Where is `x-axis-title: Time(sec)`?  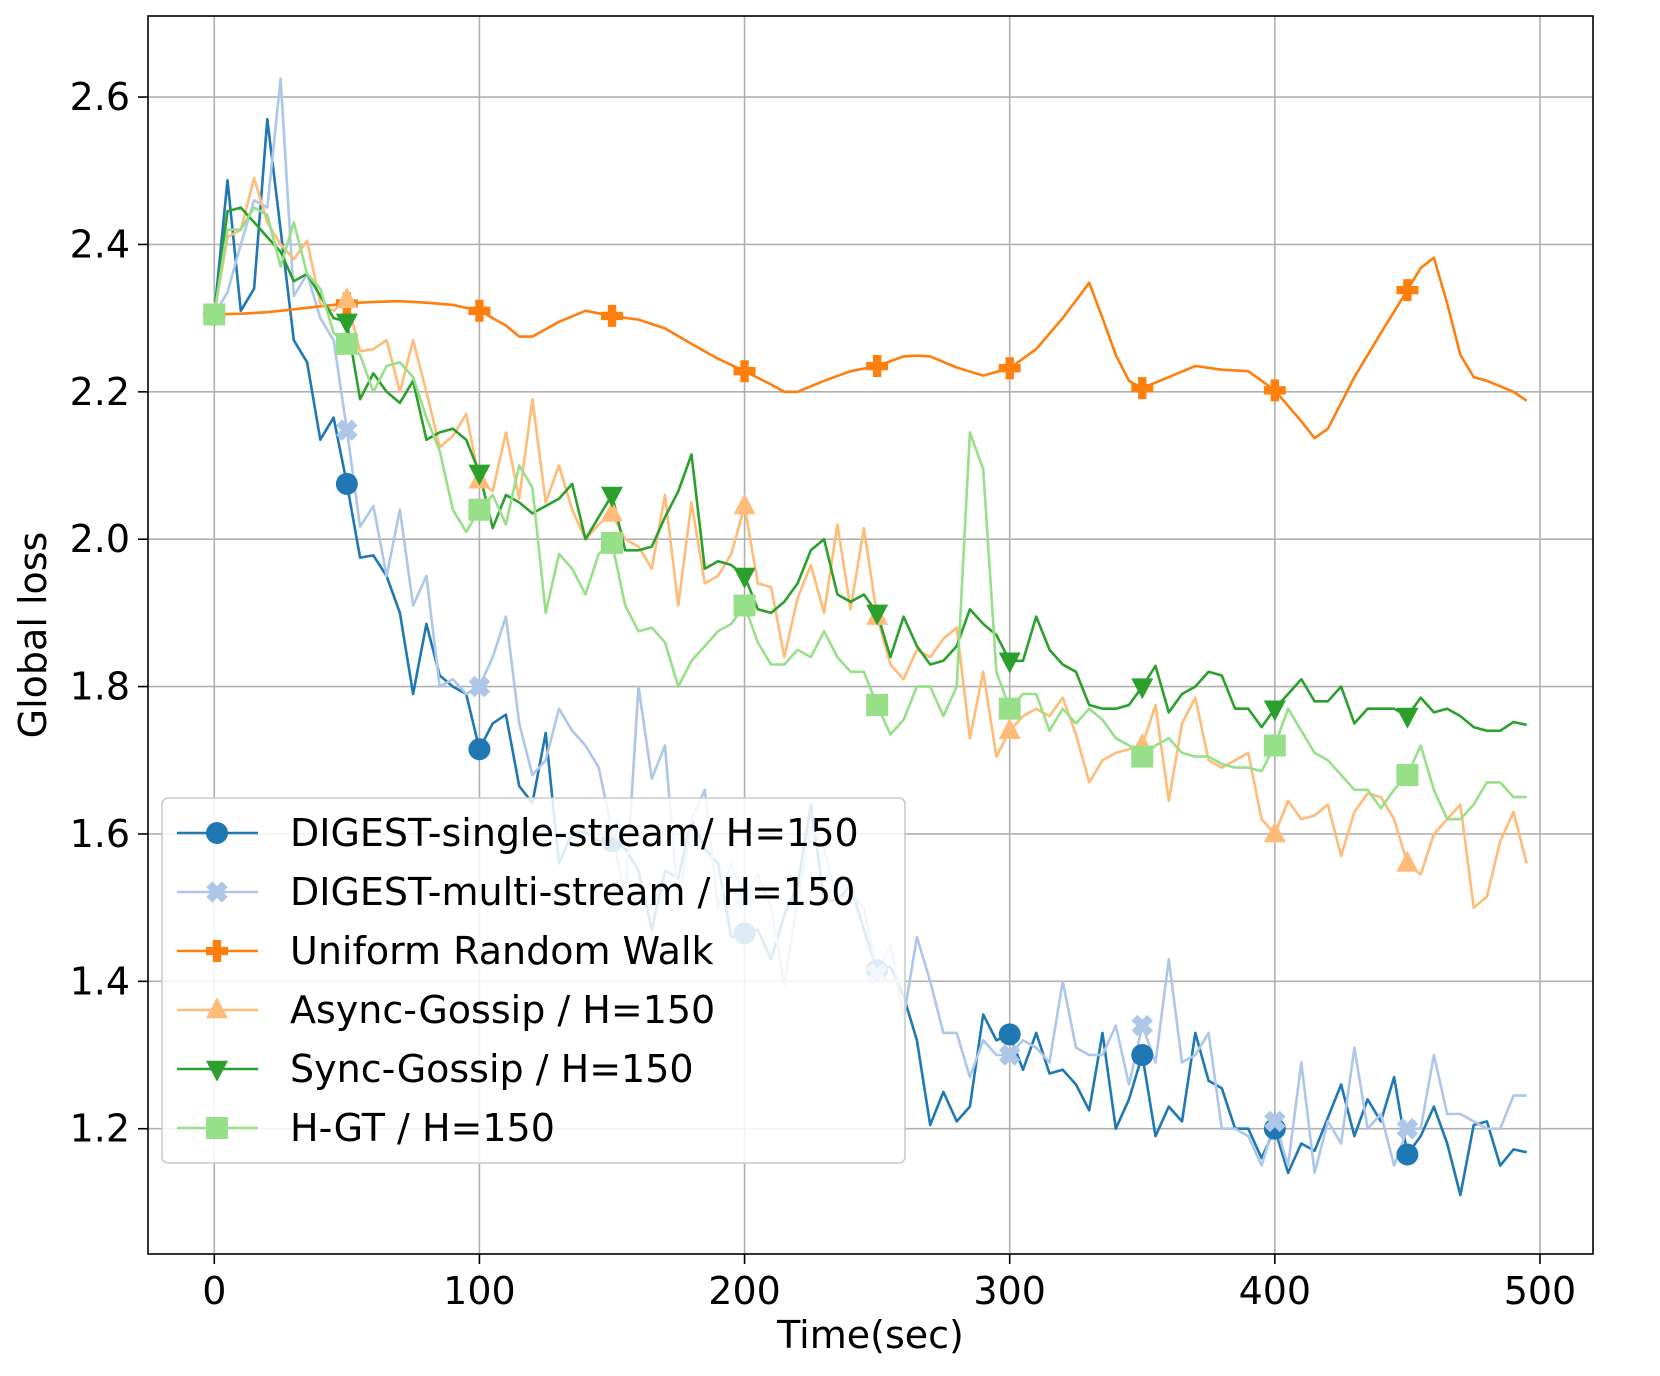 x-axis-title: Time(sec) is located at coordinates (870, 1335).